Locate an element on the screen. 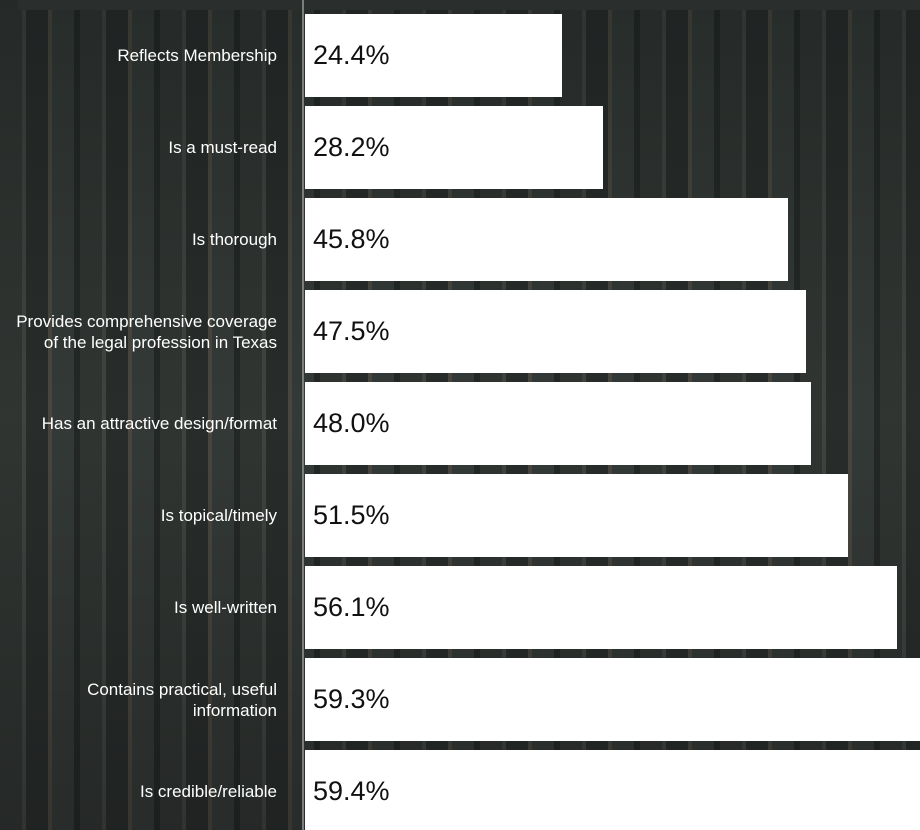 The width and height of the screenshot is (920, 830). value-label: 28.2% is located at coordinates (351, 147).